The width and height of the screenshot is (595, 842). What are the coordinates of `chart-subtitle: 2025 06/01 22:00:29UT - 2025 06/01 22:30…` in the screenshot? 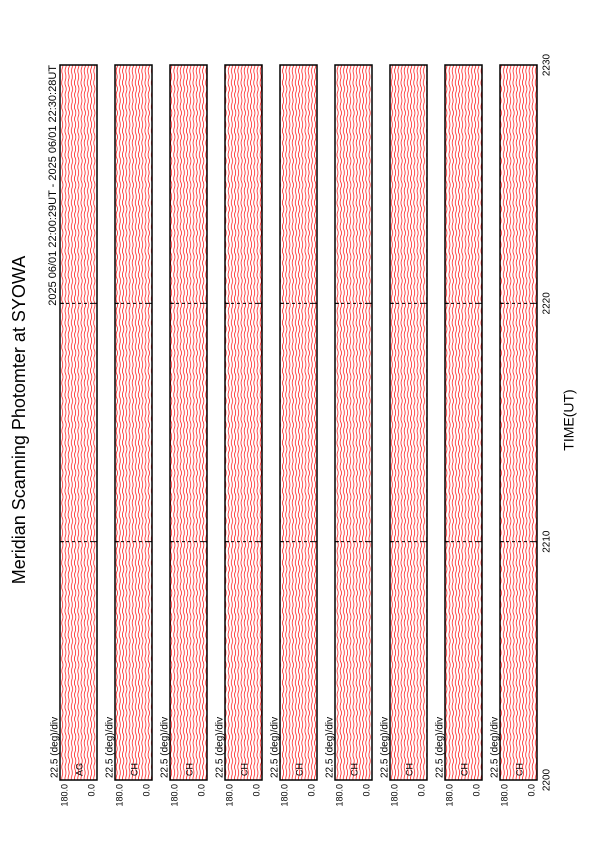 It's located at (53, 185).